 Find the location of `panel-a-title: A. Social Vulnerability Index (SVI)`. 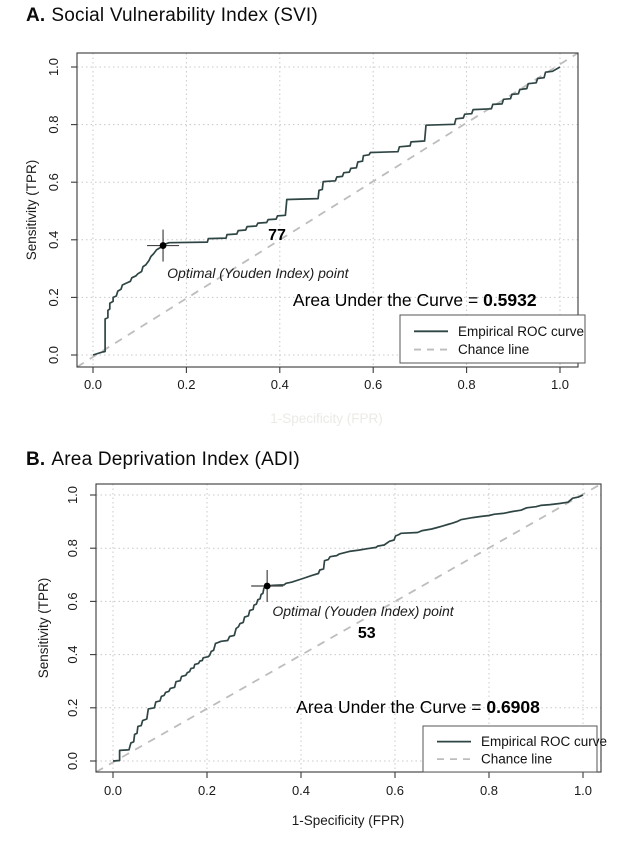

panel-a-title: A. Social Vulnerability Index (SVI) is located at coordinates (172, 16).